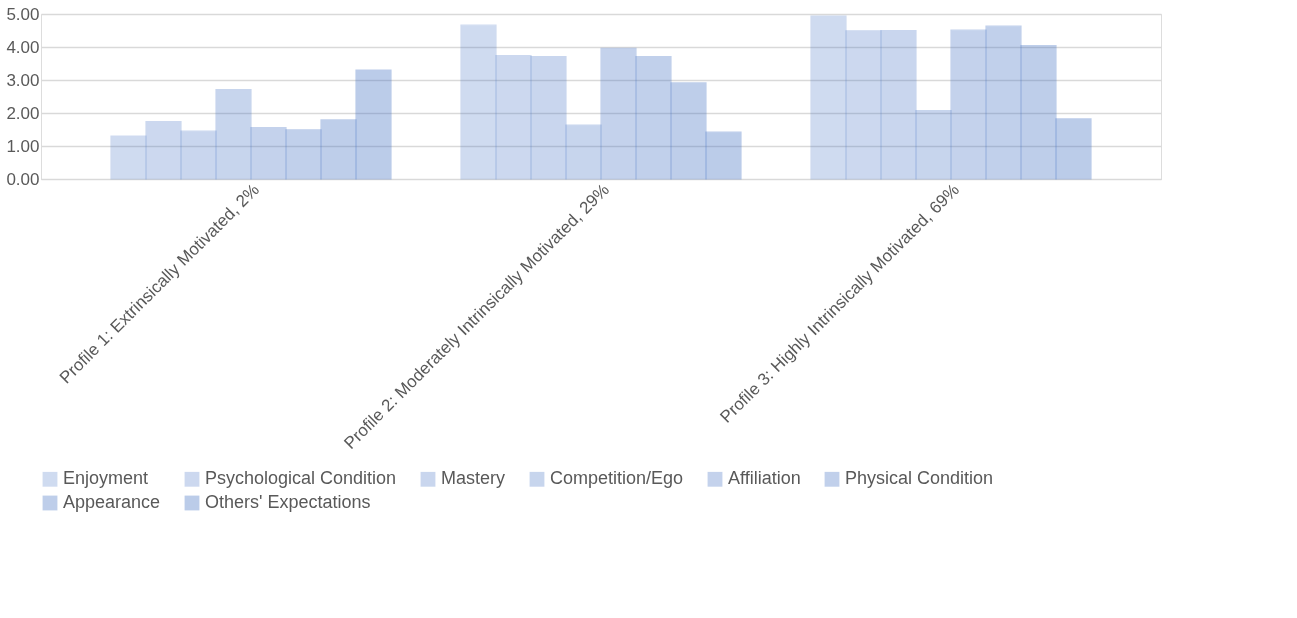 The height and width of the screenshot is (618, 1297). What do you see at coordinates (919, 478) in the screenshot?
I see `legend-label: Physical Condition` at bounding box center [919, 478].